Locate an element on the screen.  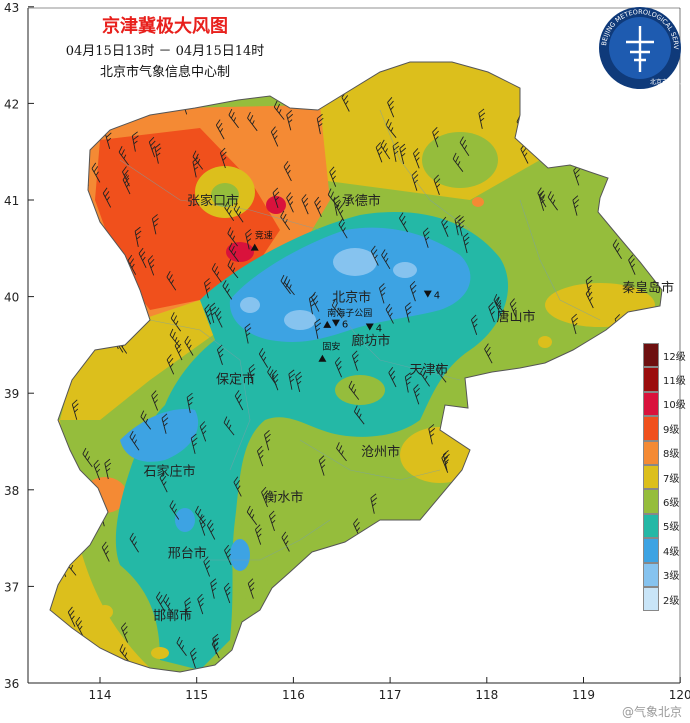
city-label: 张家口市 is located at coordinates (213, 201).